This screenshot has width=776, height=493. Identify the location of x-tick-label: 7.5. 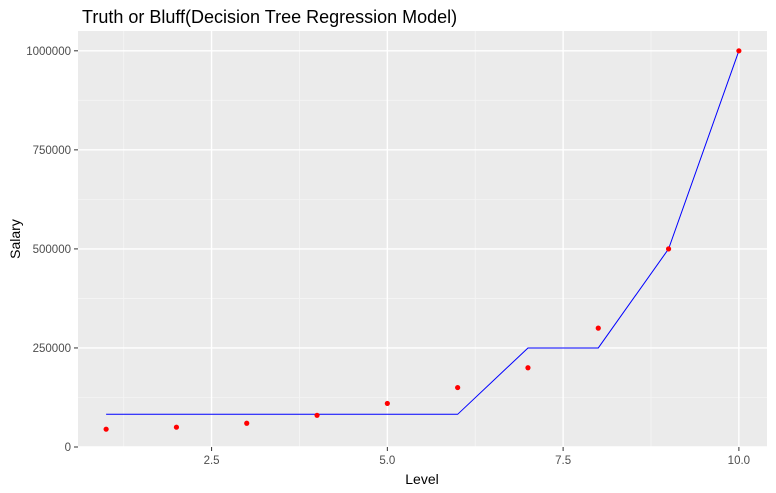
(563, 461).